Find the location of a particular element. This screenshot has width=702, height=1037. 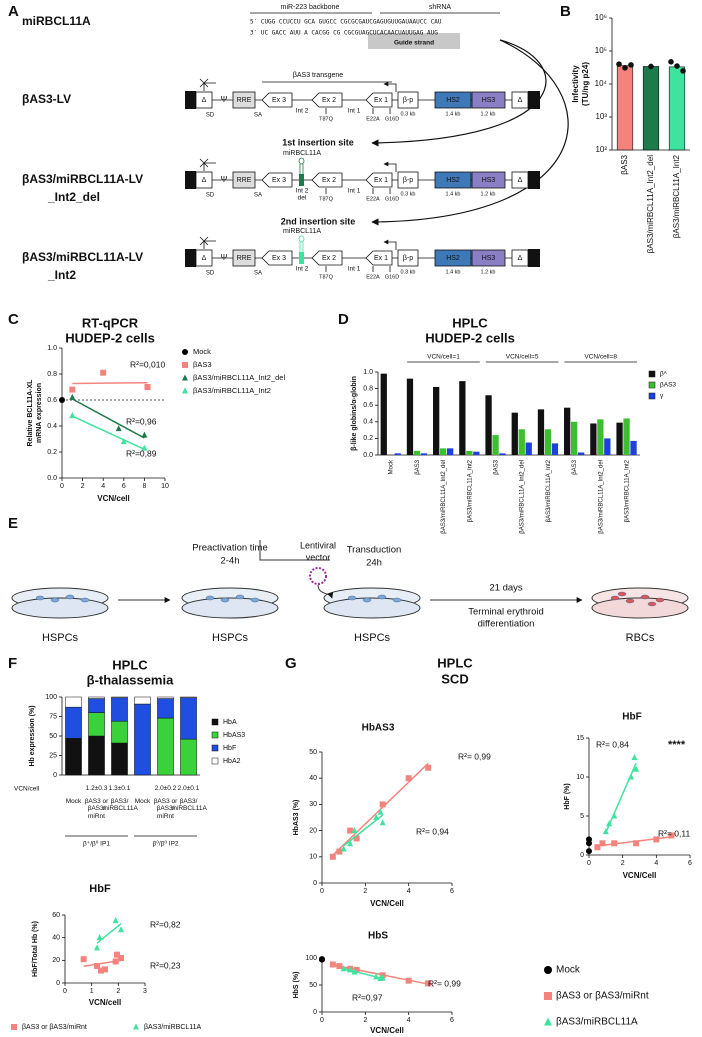

x-tick-label: βAS3/miRBCL11A_Int2 is located at coordinates (676, 196).